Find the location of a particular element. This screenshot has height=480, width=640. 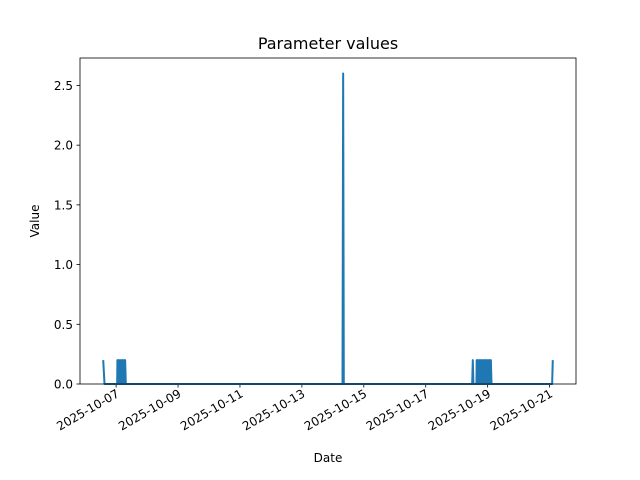

x-tick-label: 2025-10-17 is located at coordinates (397, 409).